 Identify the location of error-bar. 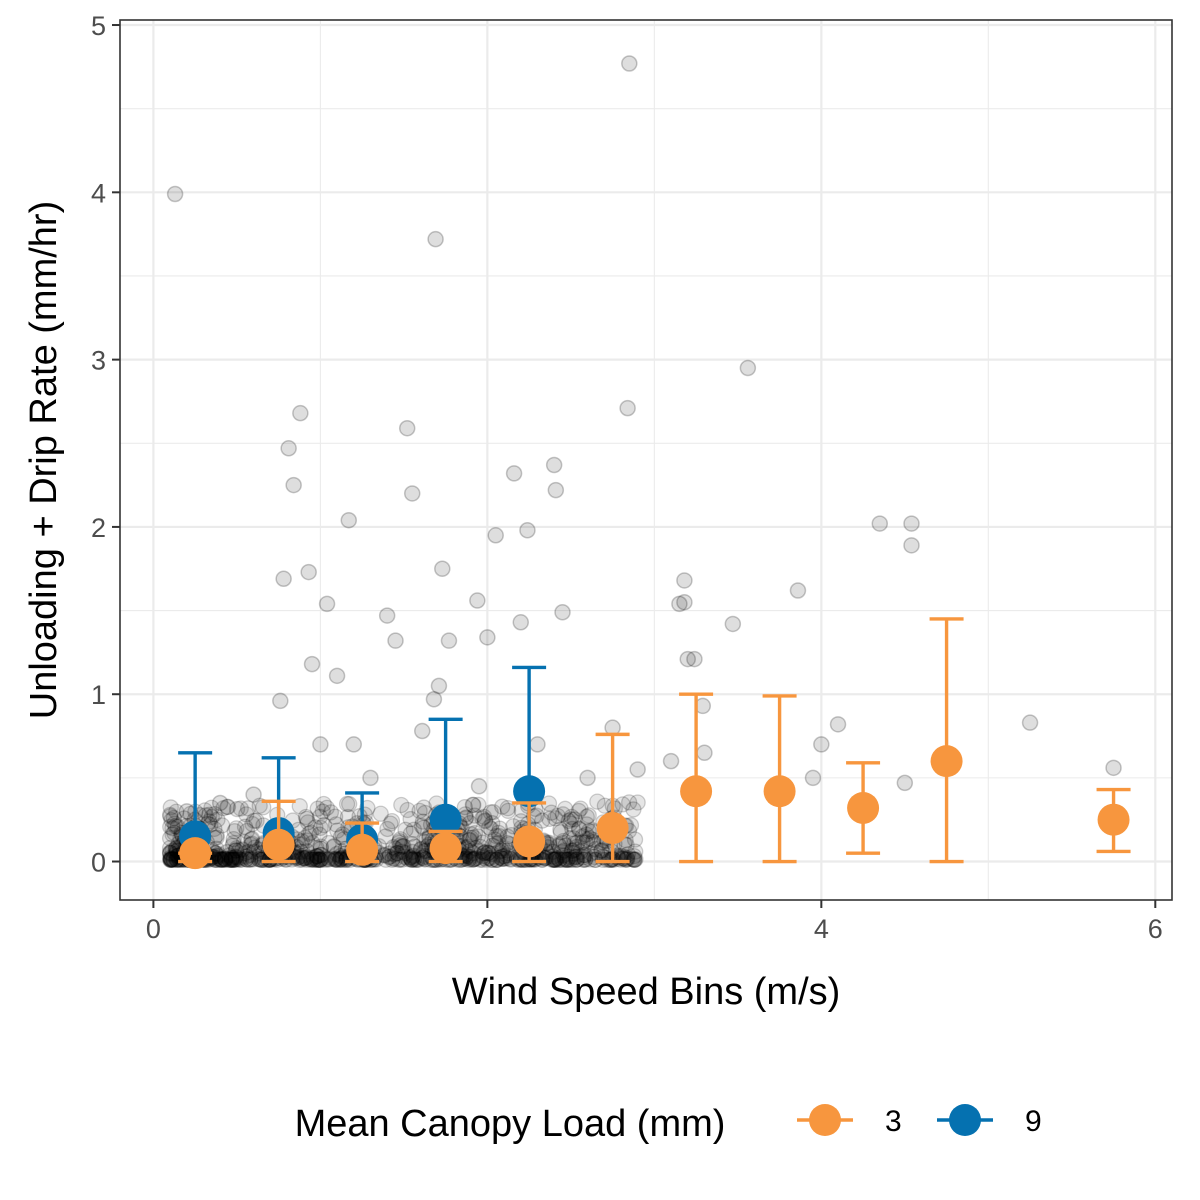
(946, 740).